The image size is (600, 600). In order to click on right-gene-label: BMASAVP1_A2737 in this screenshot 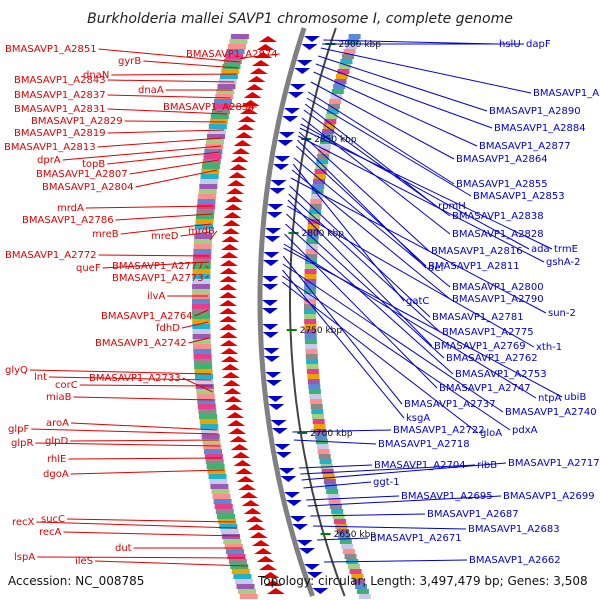, I will do `click(450, 404)`.